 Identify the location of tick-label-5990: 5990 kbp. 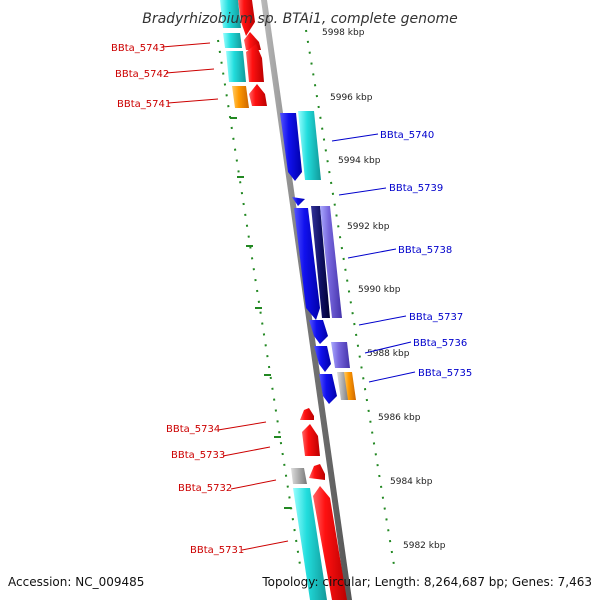
(379, 290).